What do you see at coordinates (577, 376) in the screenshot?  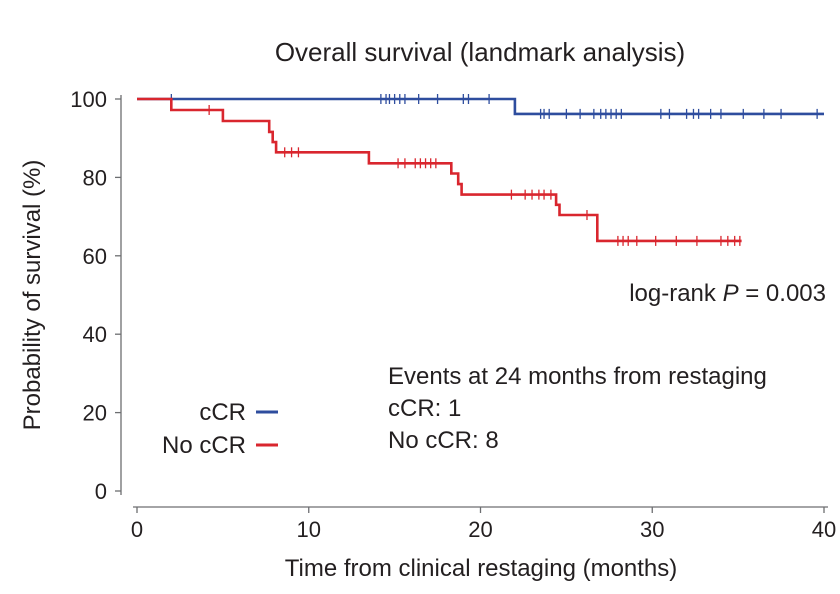 I see `events-heading: Events at 24 months from restaging` at bounding box center [577, 376].